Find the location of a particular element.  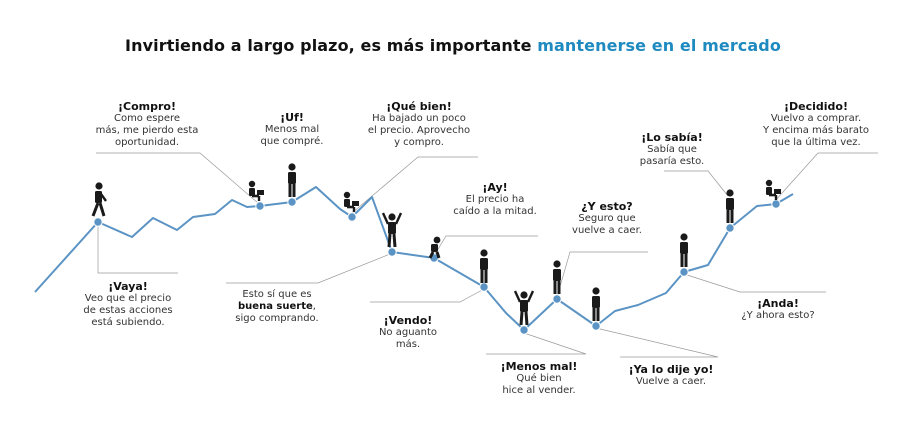

annotation-line: que compré. is located at coordinates (292, 141).